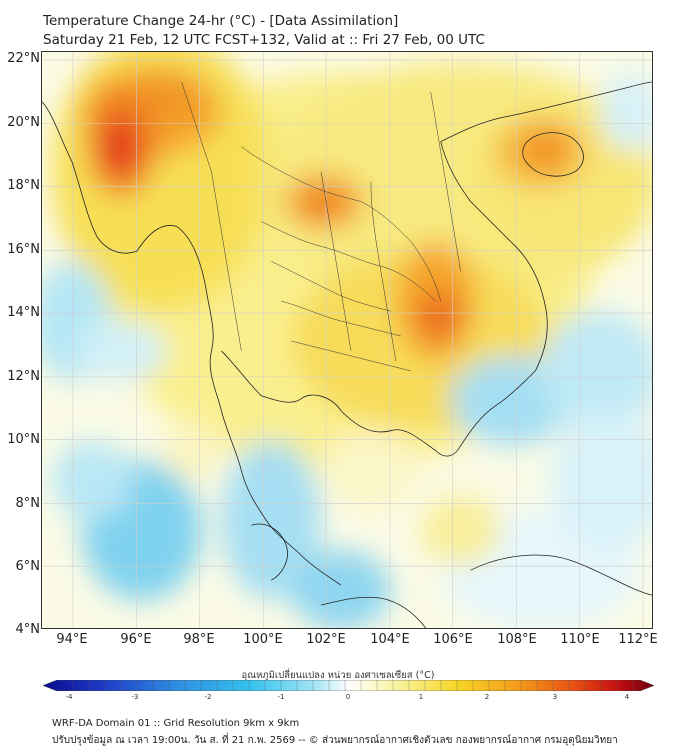  What do you see at coordinates (517, 639) in the screenshot?
I see `lon-label-108e: 108°E` at bounding box center [517, 639].